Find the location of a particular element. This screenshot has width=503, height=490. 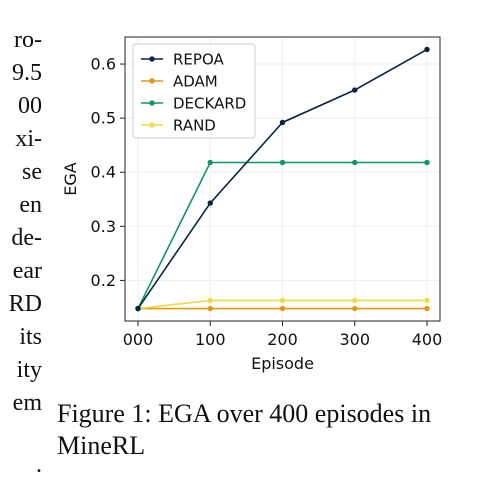

x-tick-label: 000 is located at coordinates (138, 339).